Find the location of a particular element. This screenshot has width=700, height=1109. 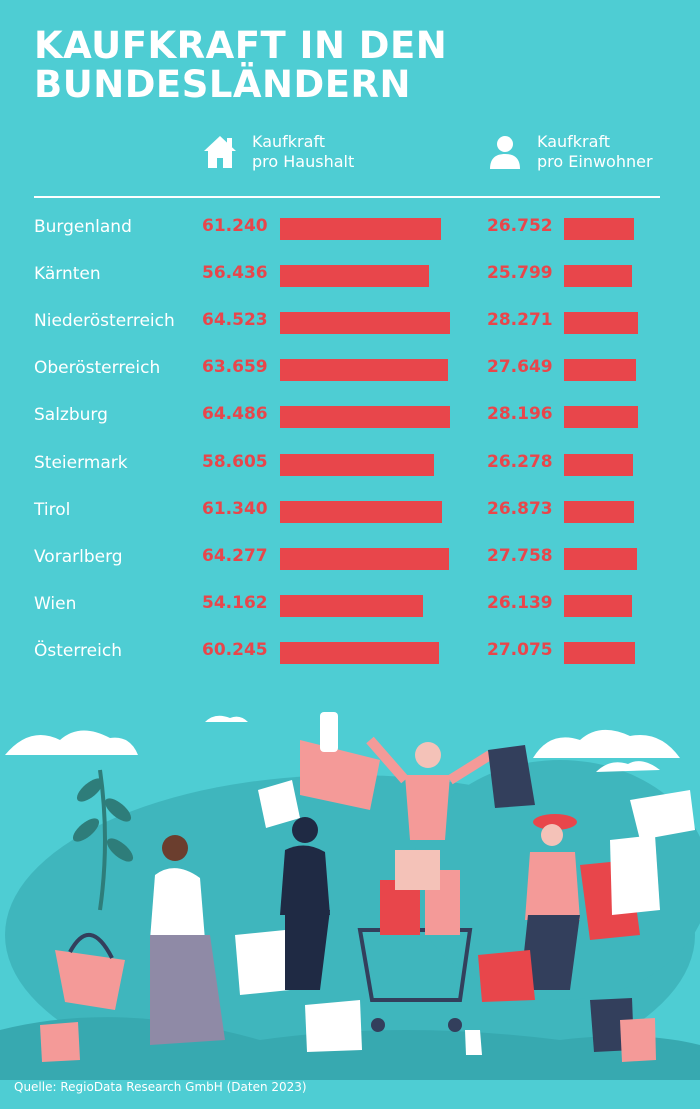

page-title: KAUFKRAFT IN DEN BUNDESLÄNDERN is located at coordinates (354, 65).